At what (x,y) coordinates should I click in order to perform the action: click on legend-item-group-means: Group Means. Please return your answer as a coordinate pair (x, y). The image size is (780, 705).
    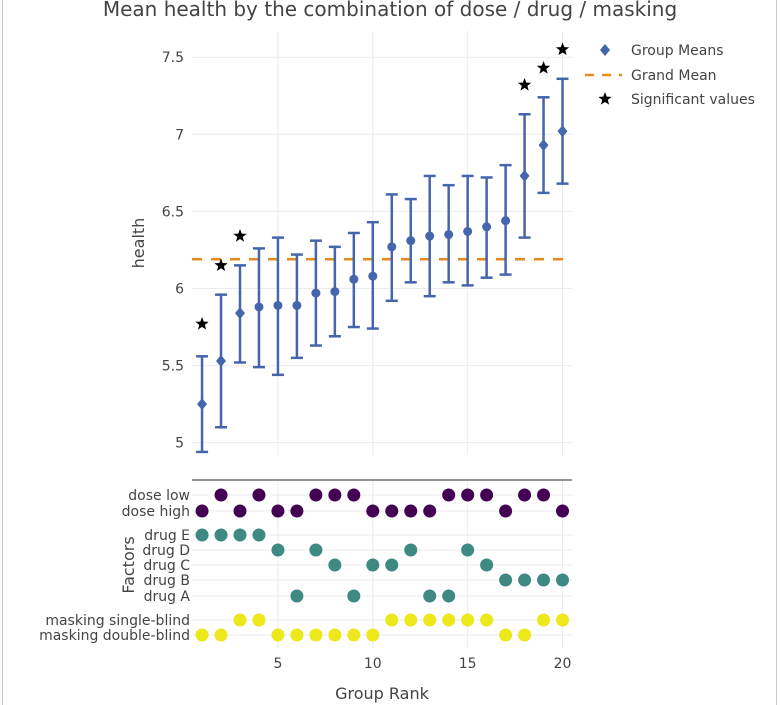
    Looking at the image, I should click on (662, 51).